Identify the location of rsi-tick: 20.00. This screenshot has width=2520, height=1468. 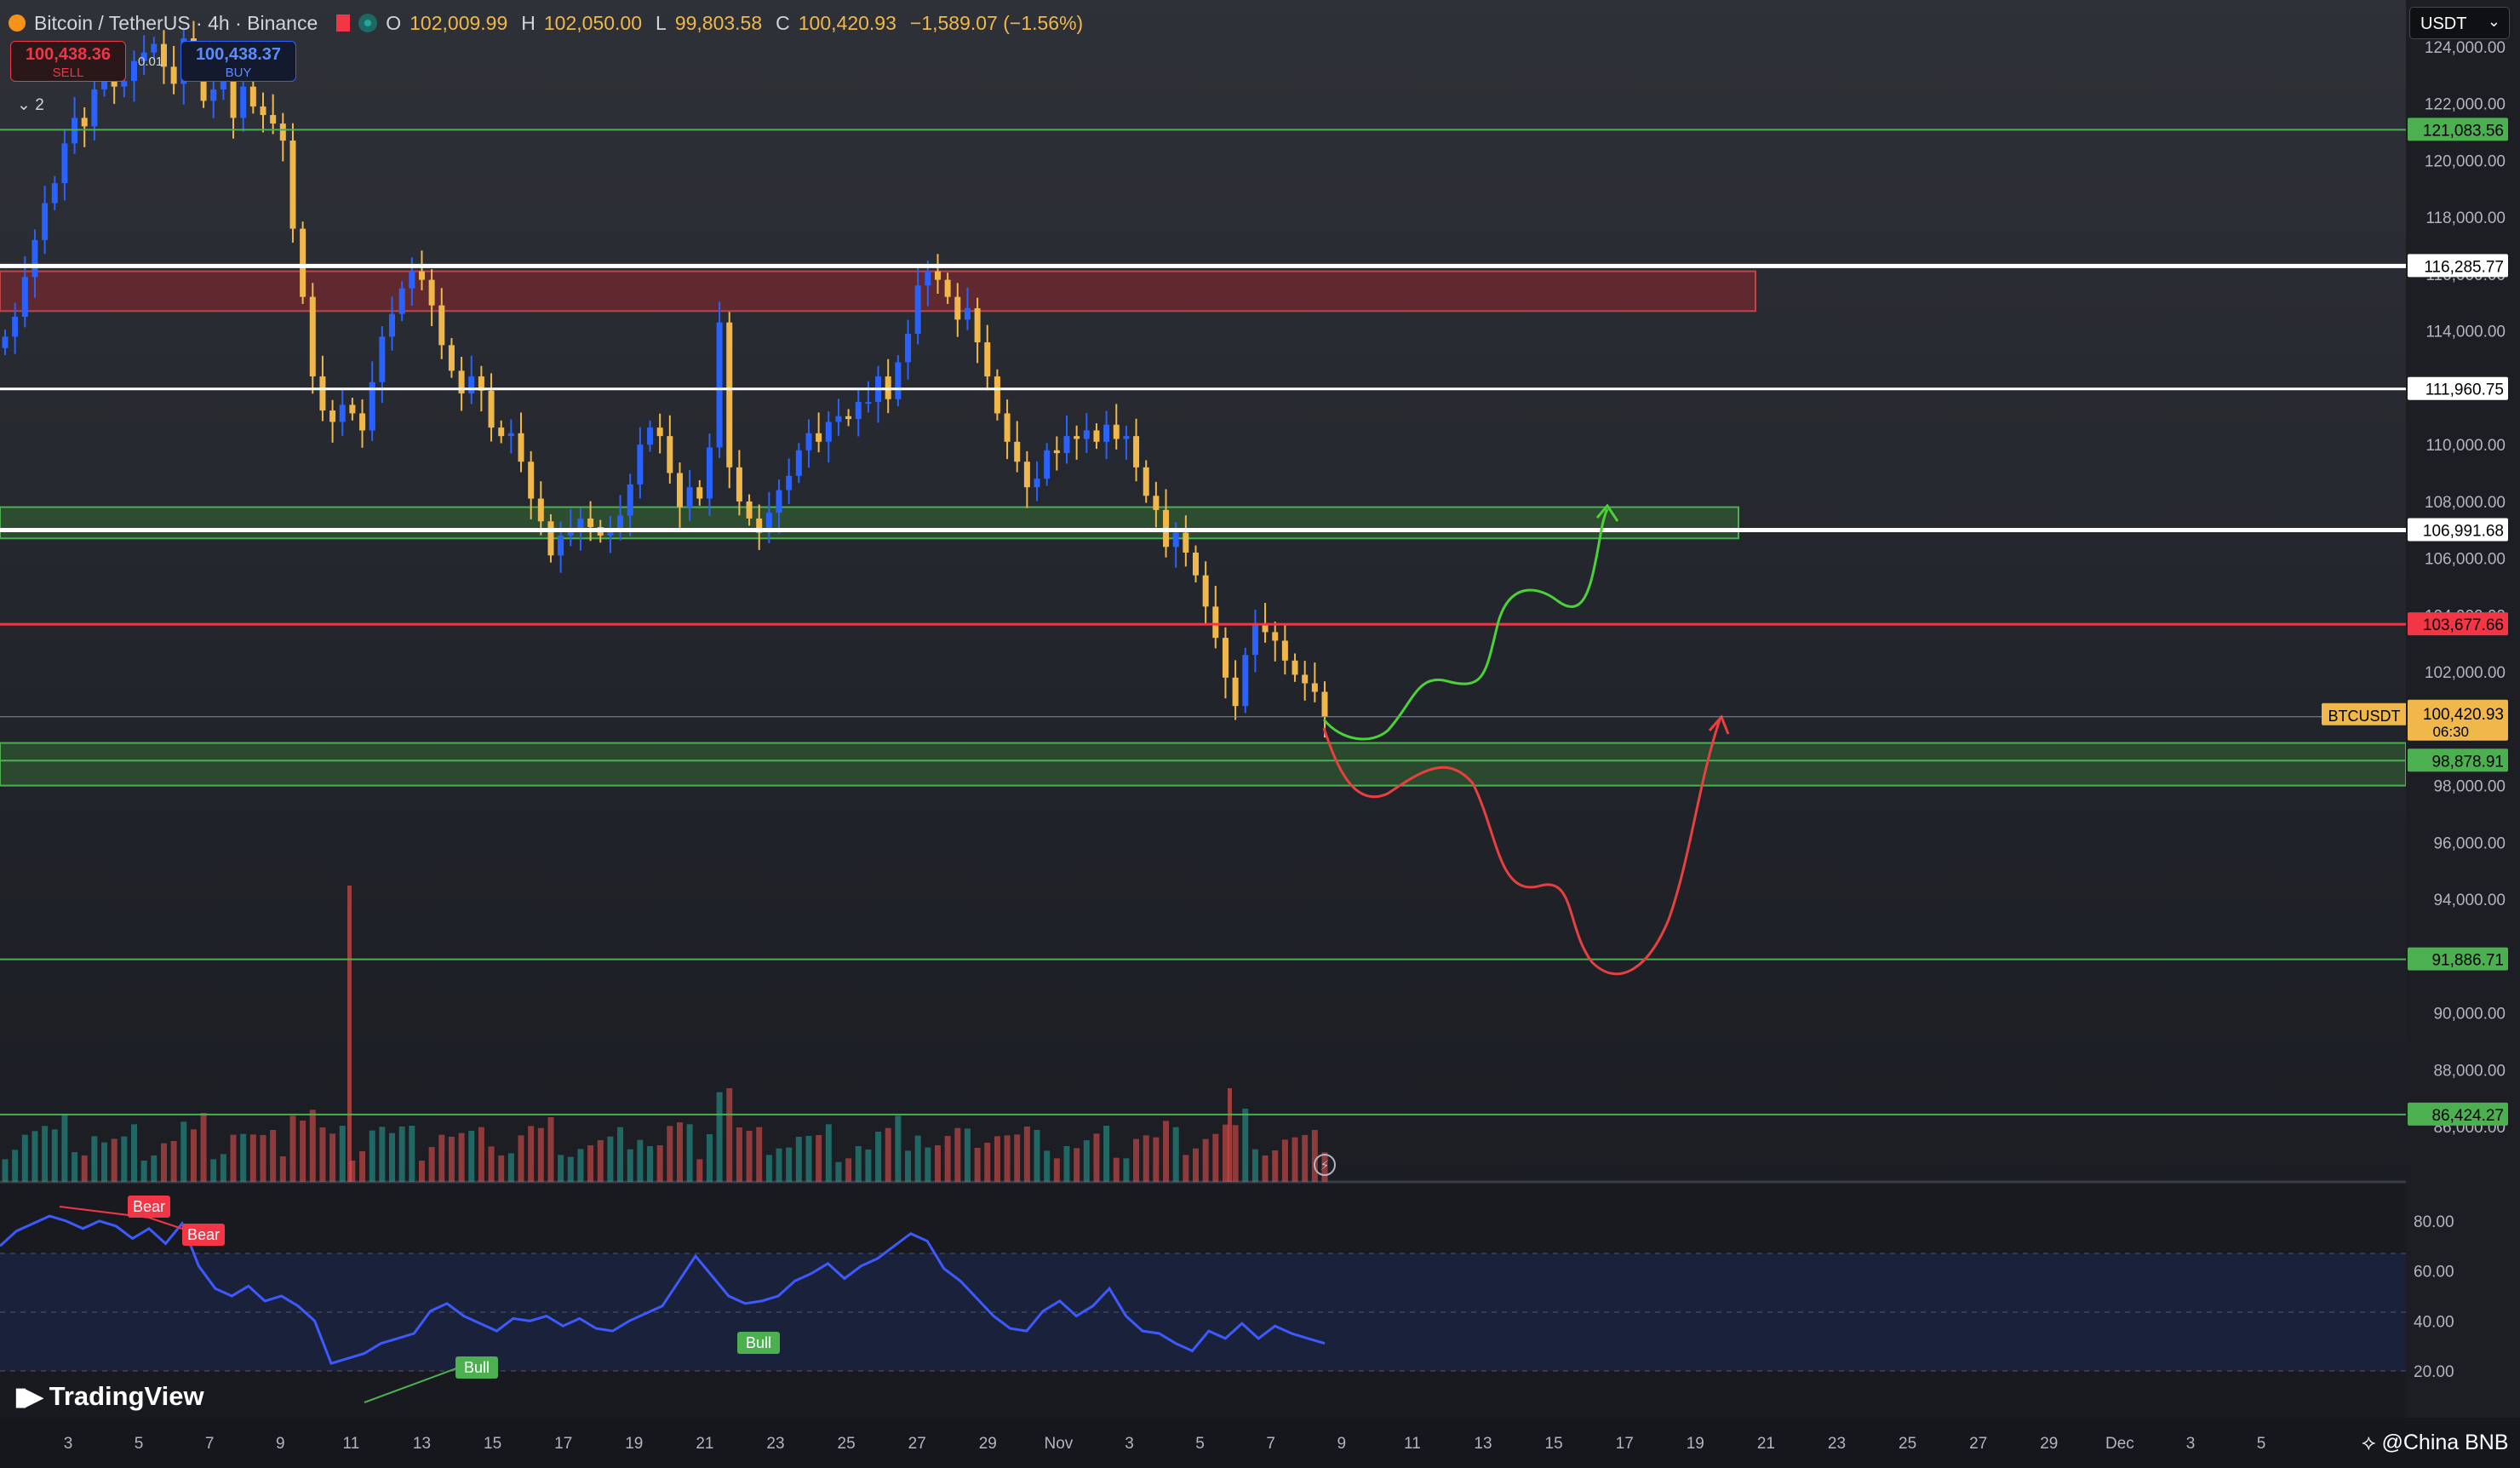
(2434, 1372).